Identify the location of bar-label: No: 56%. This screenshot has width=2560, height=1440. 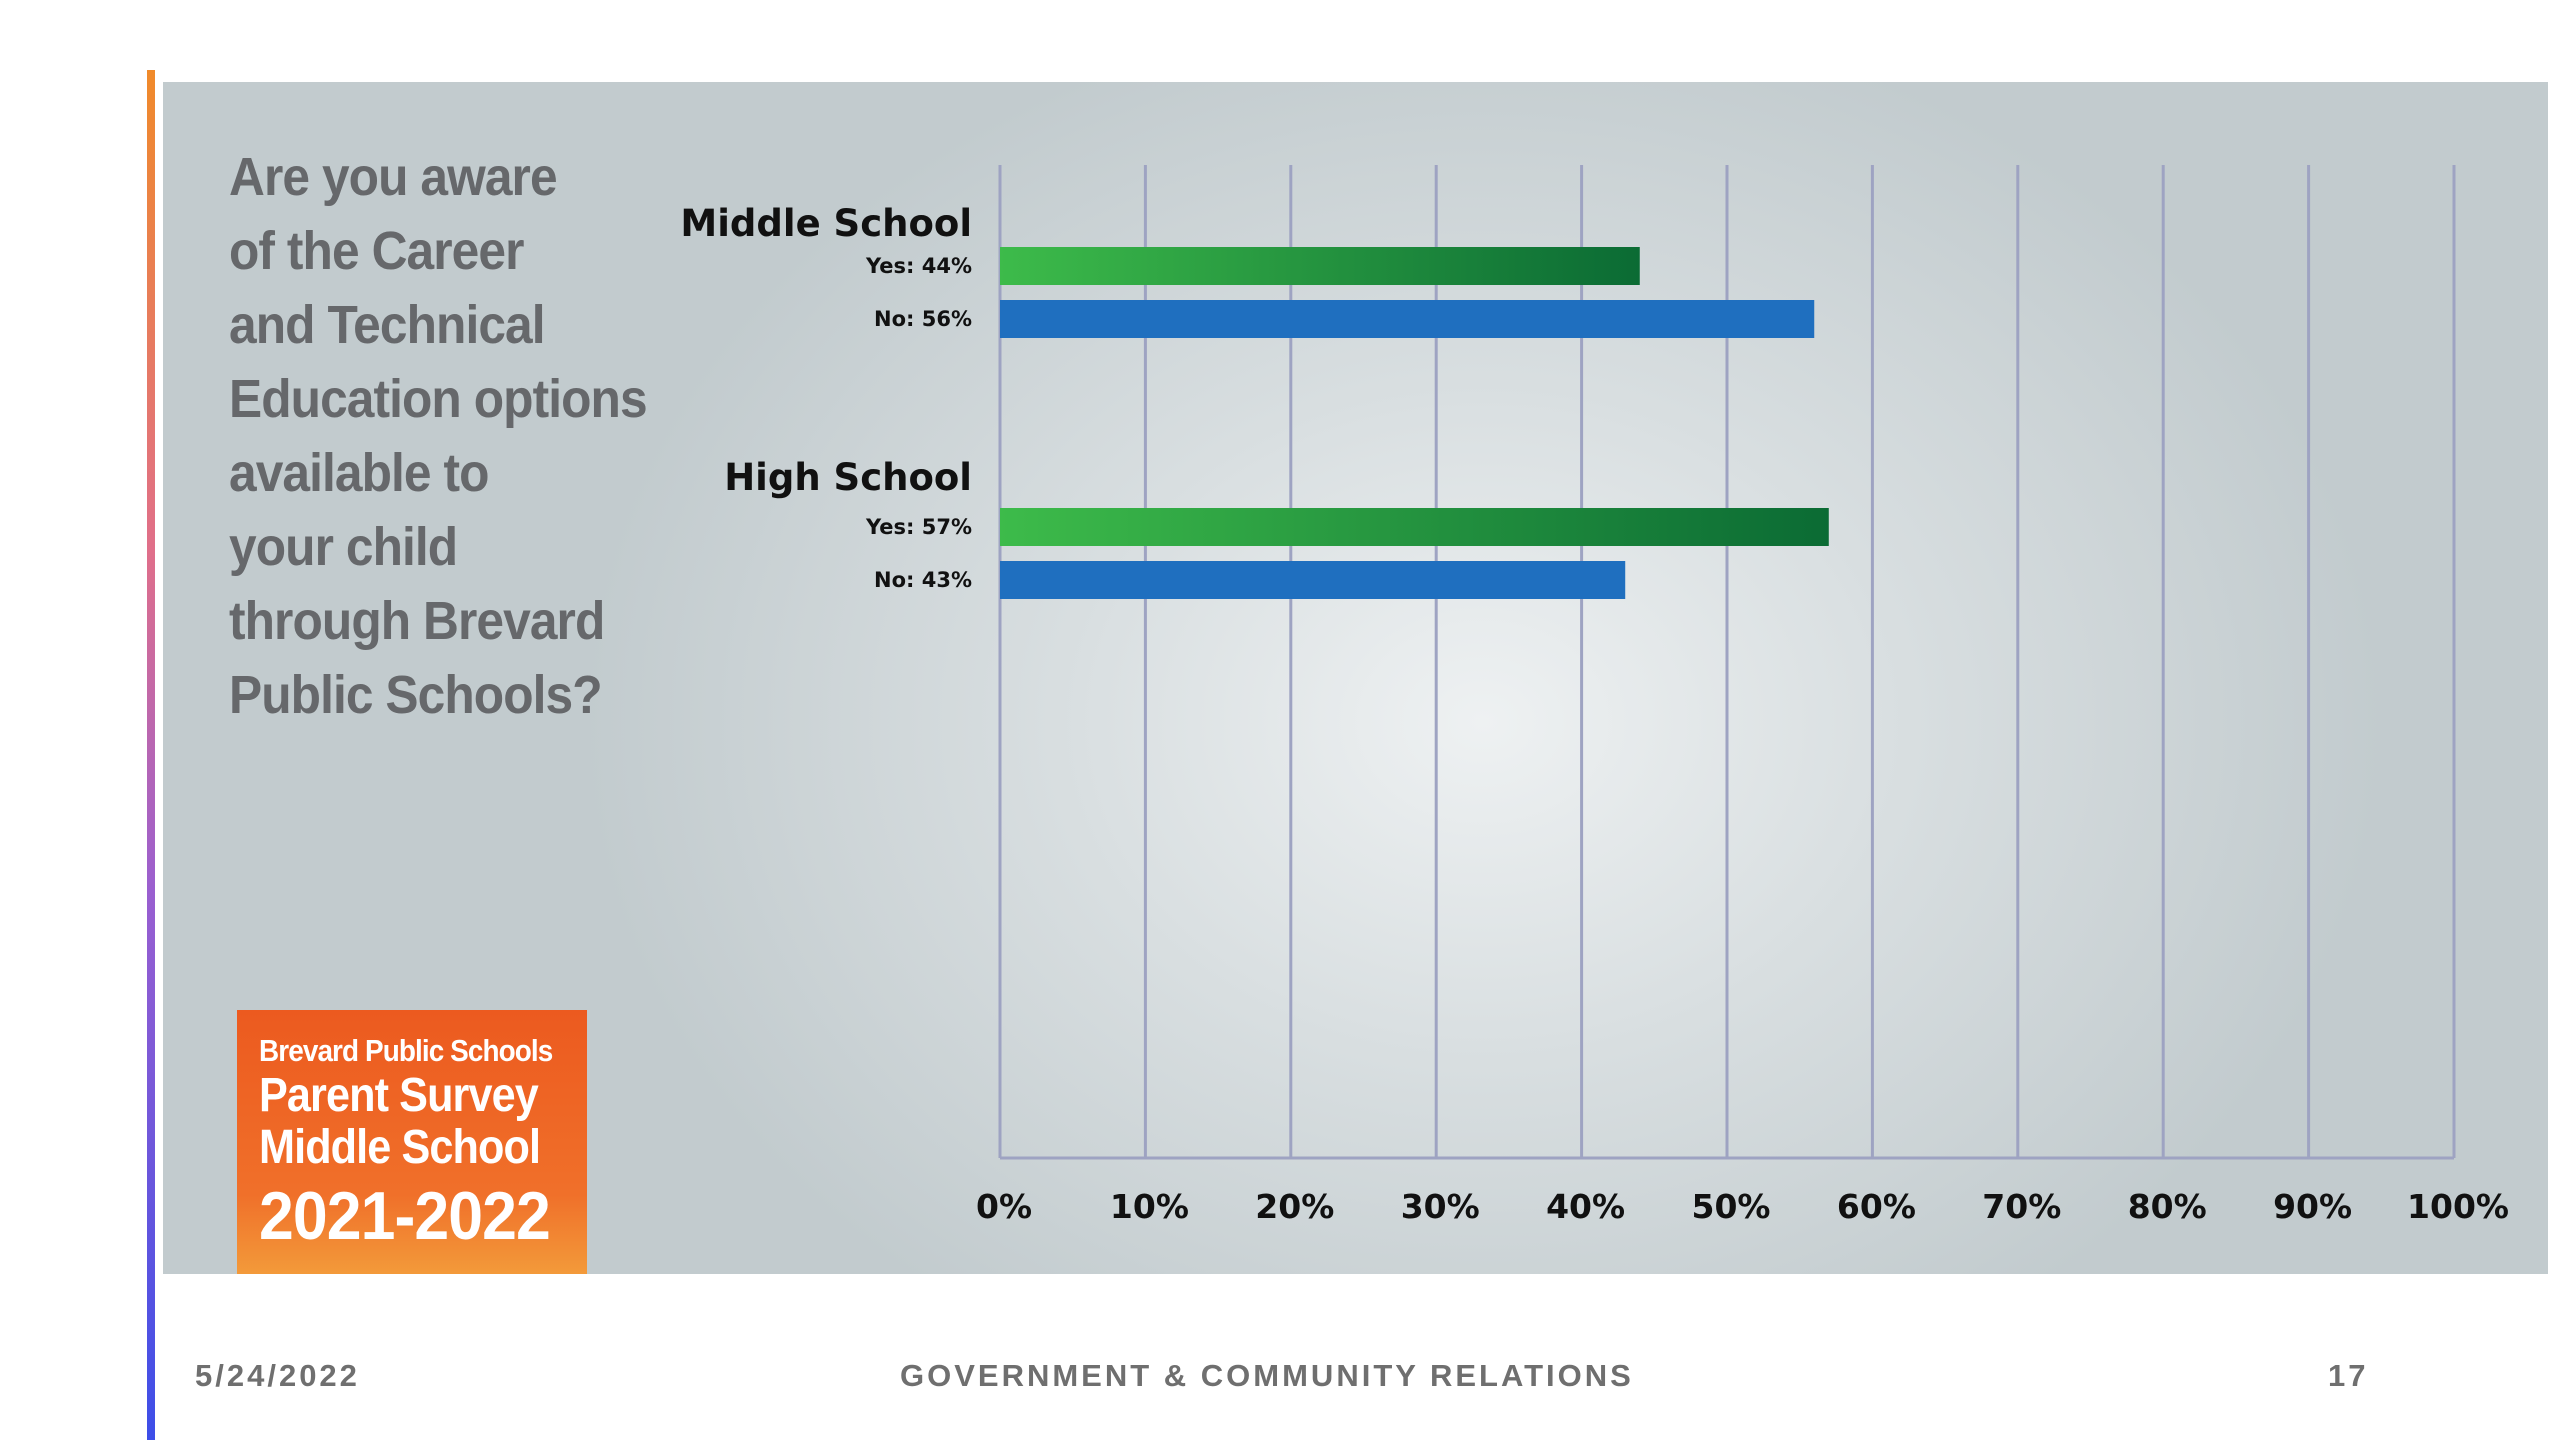
(923, 319).